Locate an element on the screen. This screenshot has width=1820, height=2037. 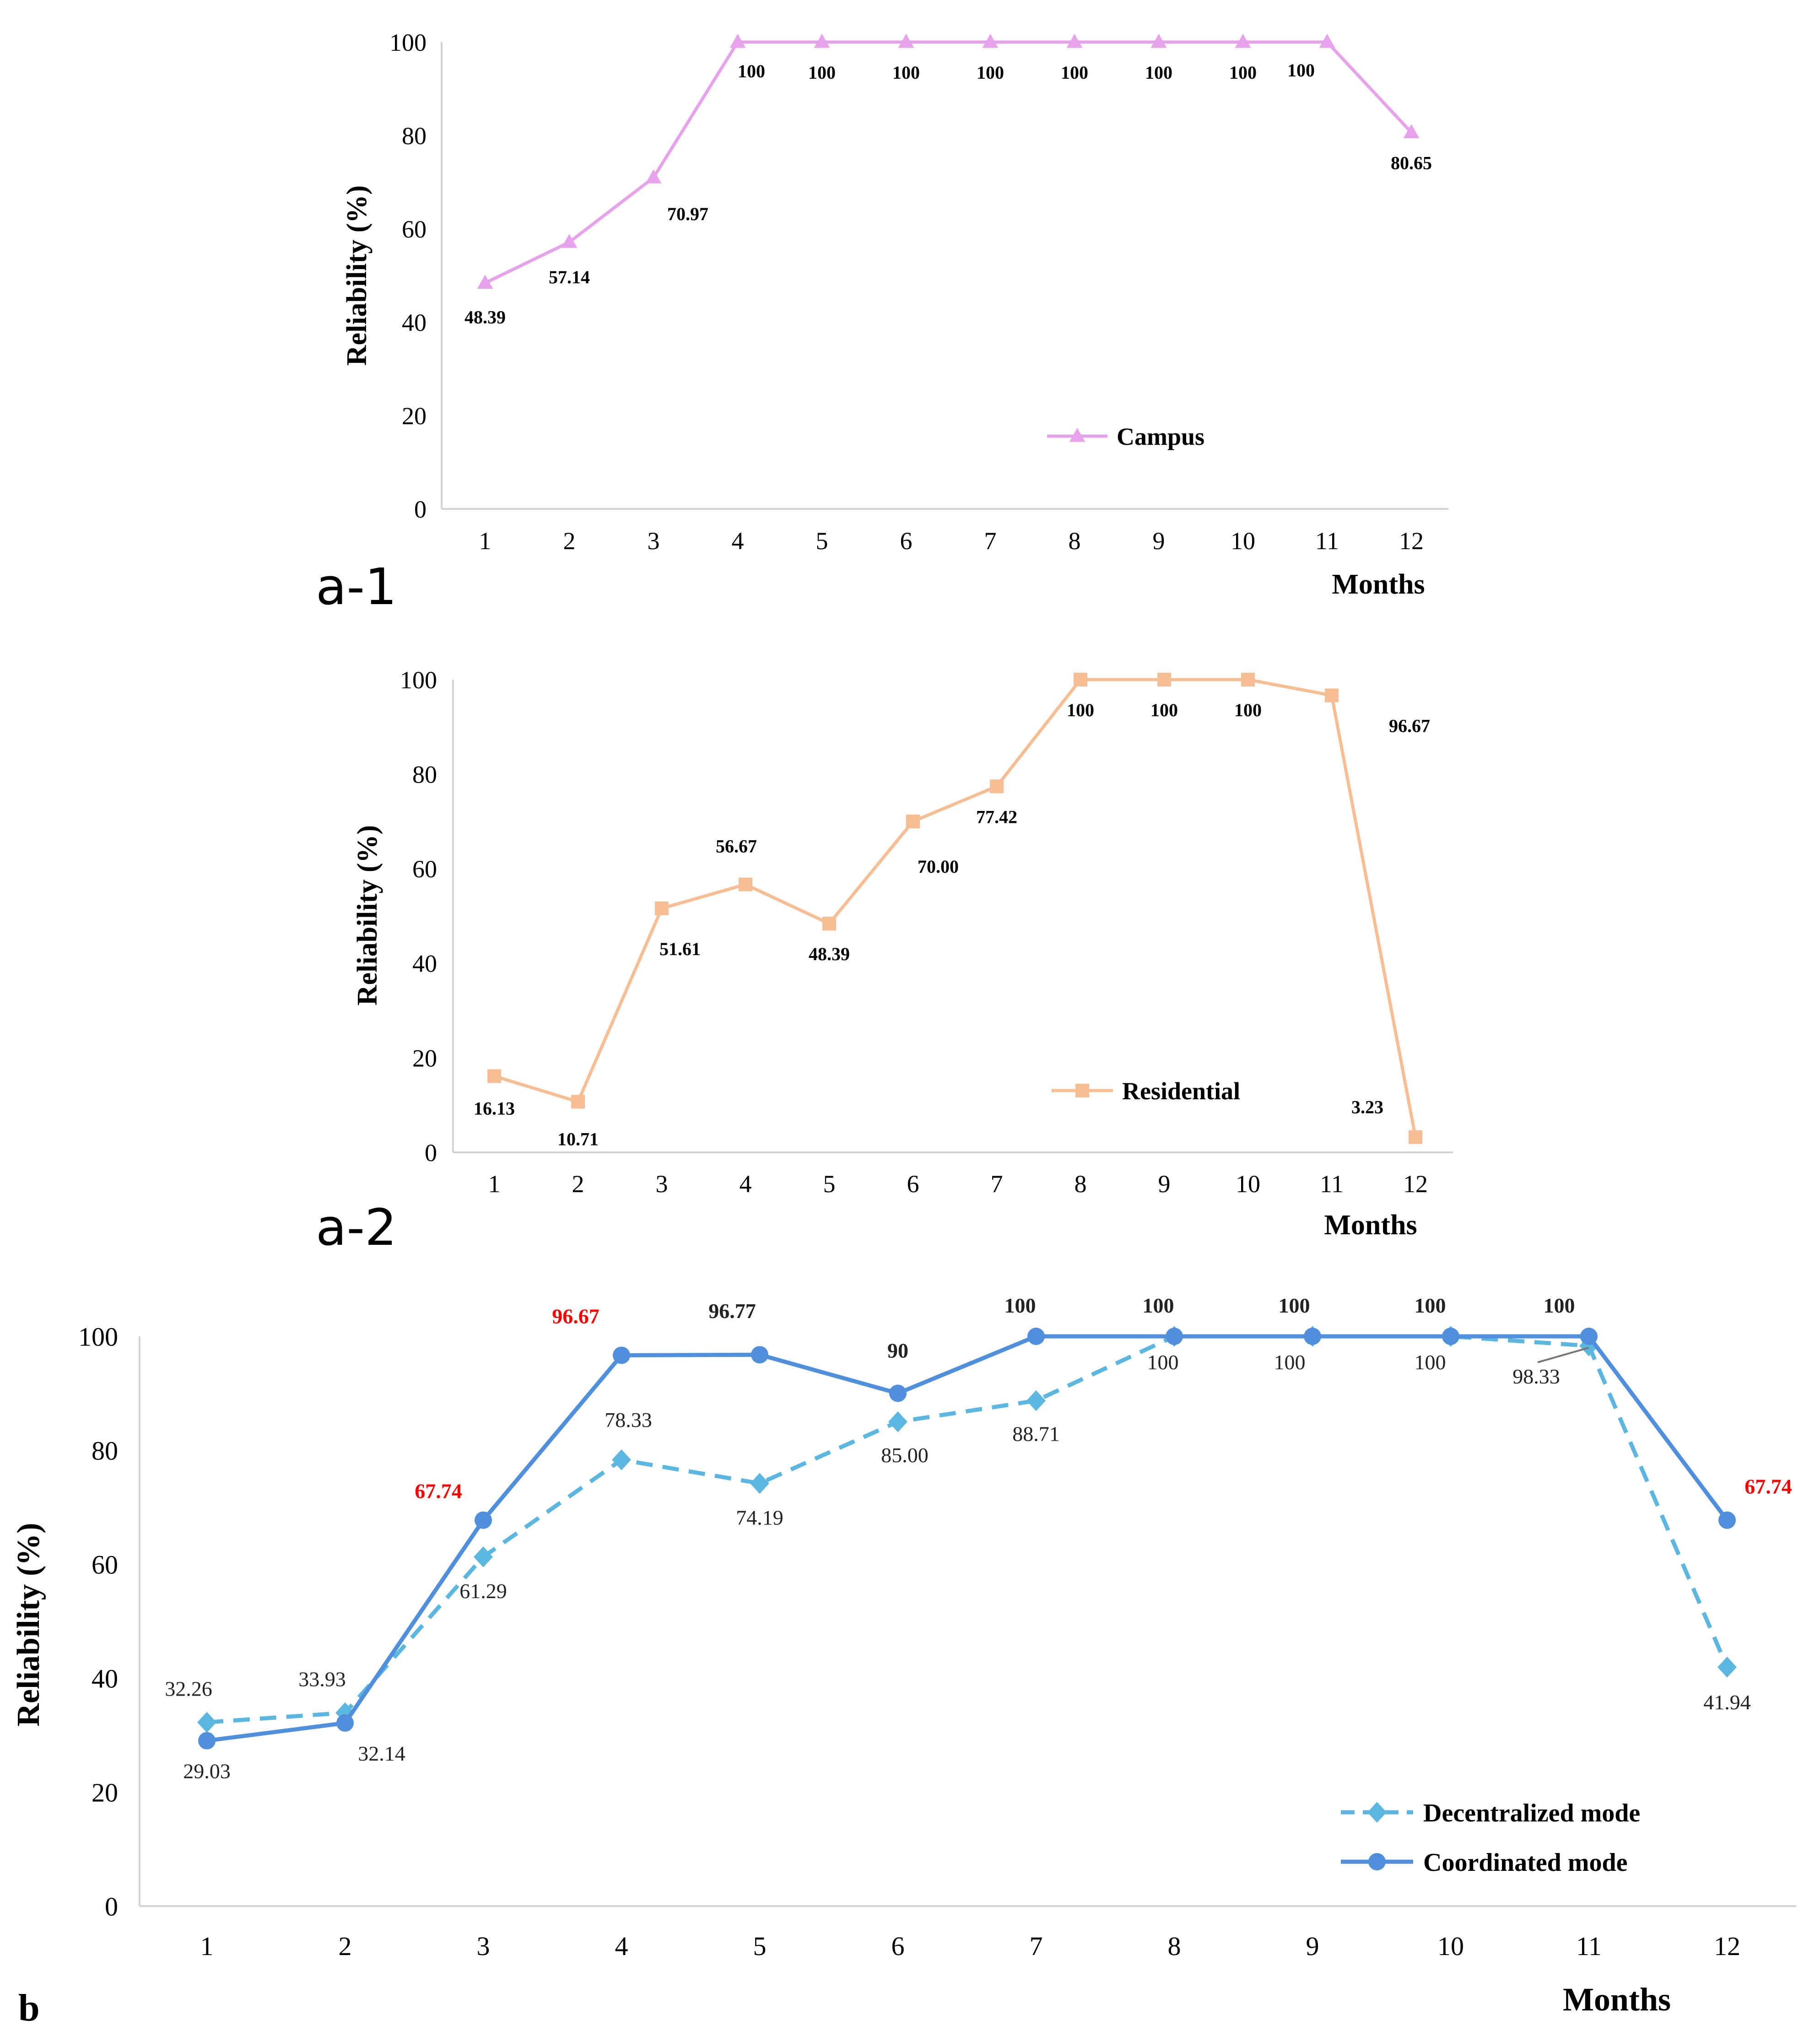
label-leader-line is located at coordinates (1563, 1354).